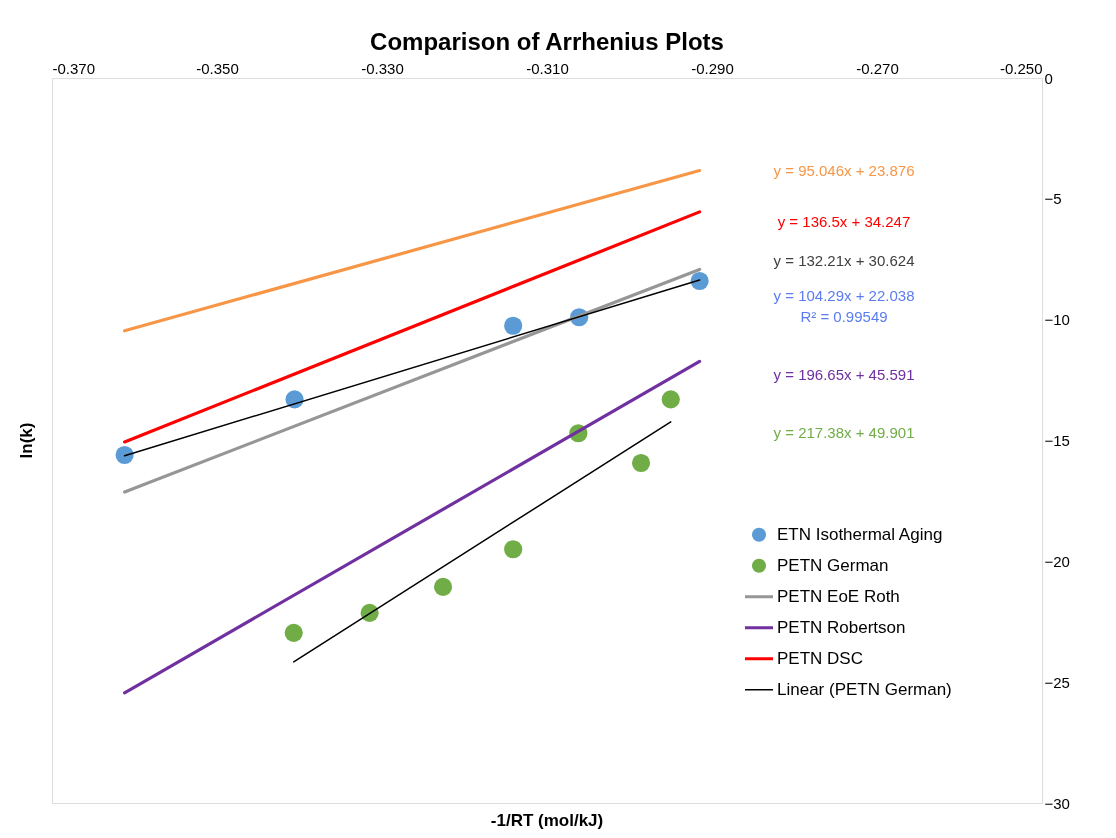  What do you see at coordinates (844, 433) in the screenshot?
I see `annotation: y = 217.38x + 49.901` at bounding box center [844, 433].